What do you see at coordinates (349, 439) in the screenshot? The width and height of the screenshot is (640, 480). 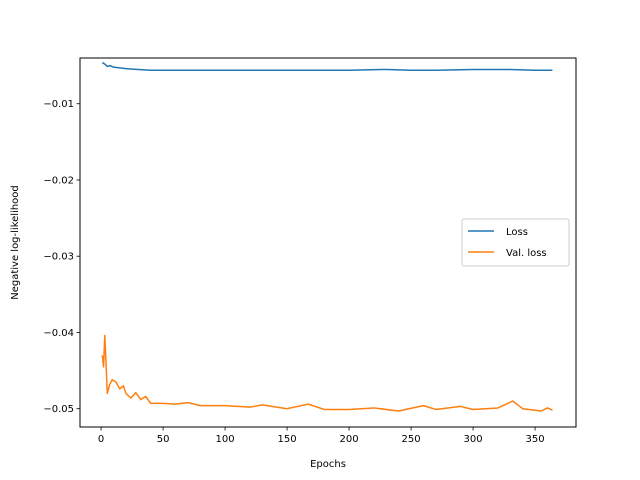 I see `x-tick-label: 200` at bounding box center [349, 439].